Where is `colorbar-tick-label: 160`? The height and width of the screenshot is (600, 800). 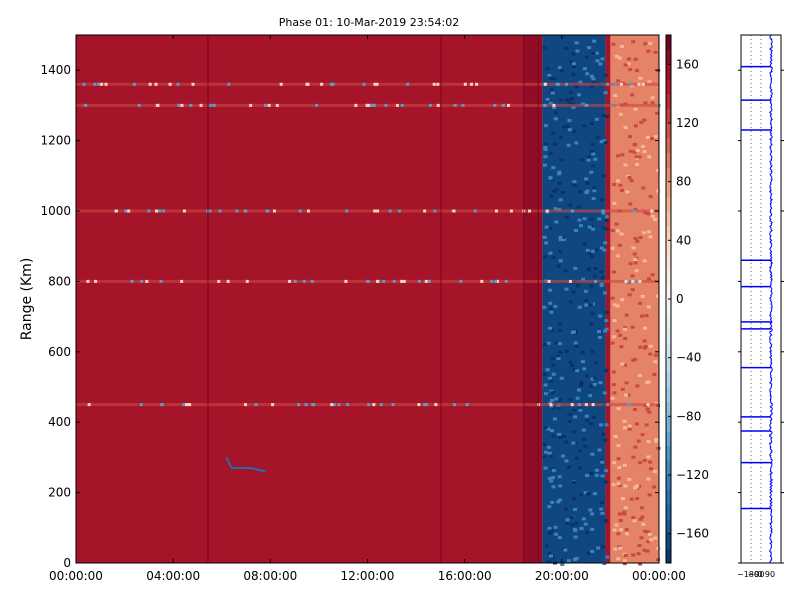
colorbar-tick-label: 160 is located at coordinates (687, 64).